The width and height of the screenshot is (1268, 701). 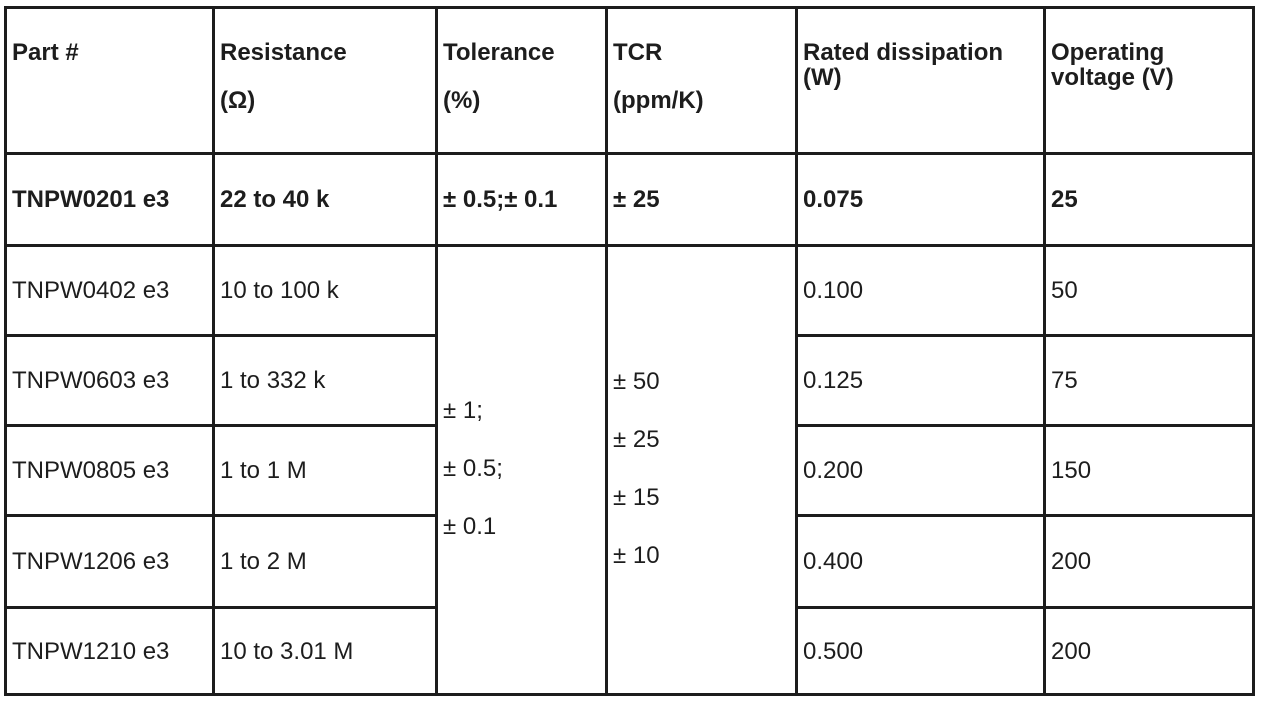 I want to click on header-part: Part #, so click(x=109, y=80).